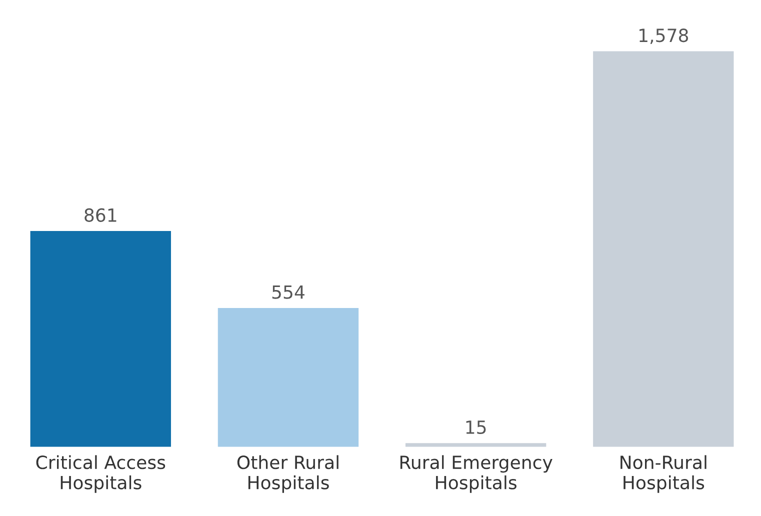  Describe the element at coordinates (287, 474) in the screenshot. I see `x-tick-label: Other Rural Hospitals` at that location.